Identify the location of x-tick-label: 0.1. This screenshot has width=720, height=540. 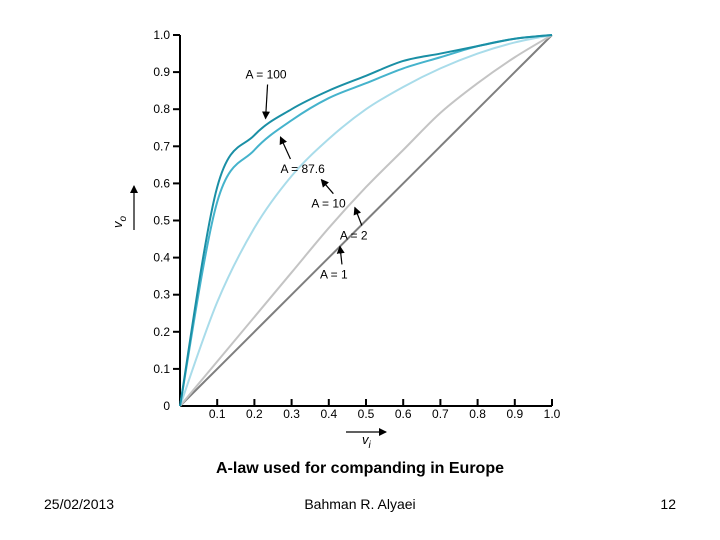
(217, 414).